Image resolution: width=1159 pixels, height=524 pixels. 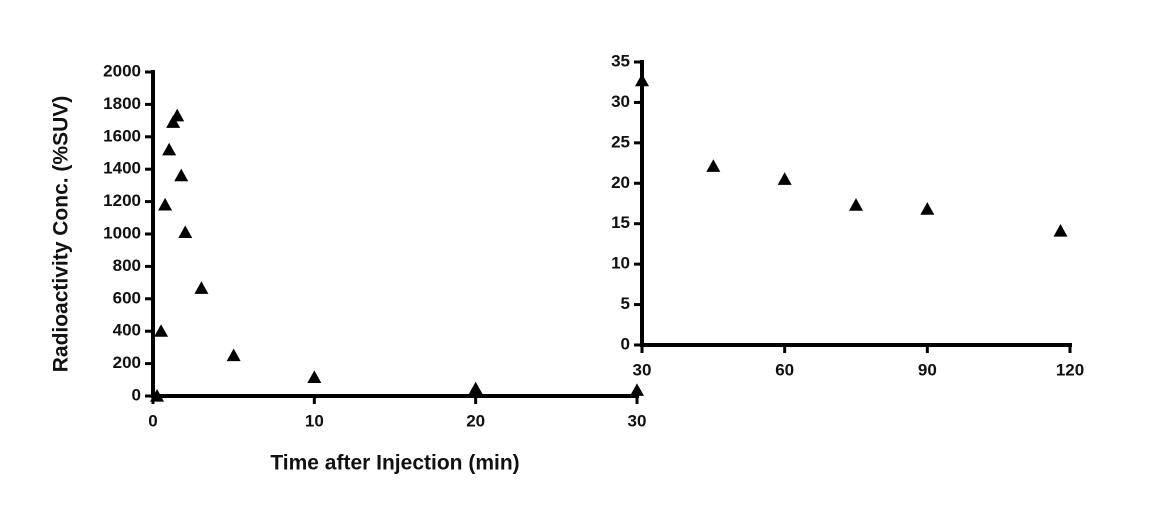 What do you see at coordinates (620, 182) in the screenshot?
I see `y-tick-label: 20` at bounding box center [620, 182].